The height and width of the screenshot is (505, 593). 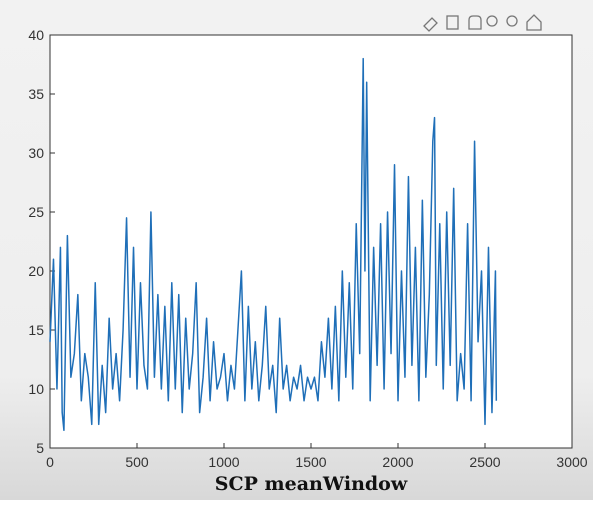 I want to click on y-tick-label: 35, so click(x=36, y=94).